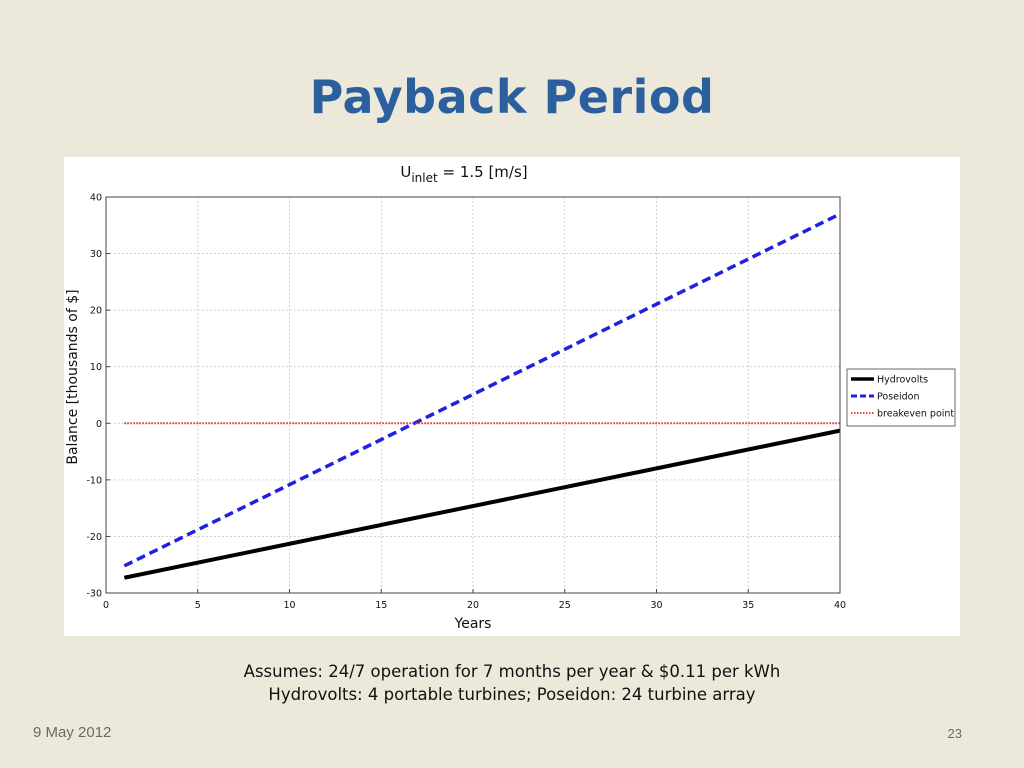 This screenshot has height=768, width=1024. Describe the element at coordinates (96, 198) in the screenshot. I see `y-tick-label: 40` at that location.